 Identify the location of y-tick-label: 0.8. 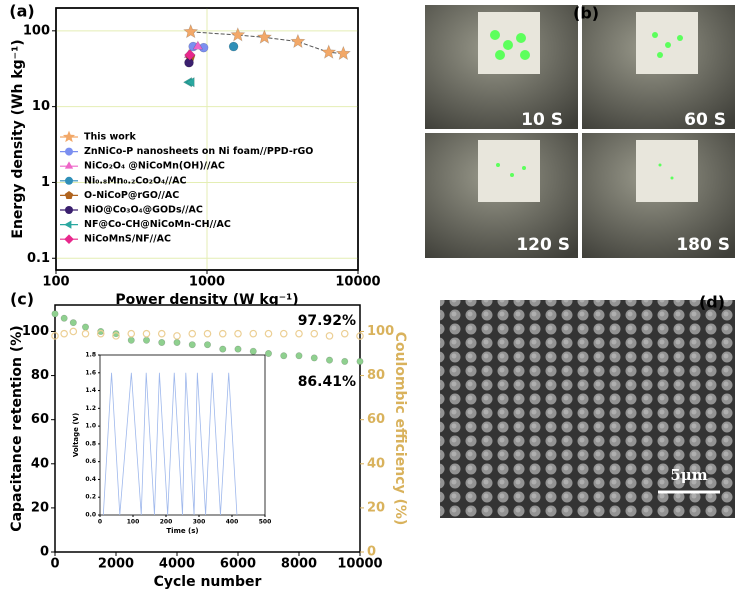
(90, 443).